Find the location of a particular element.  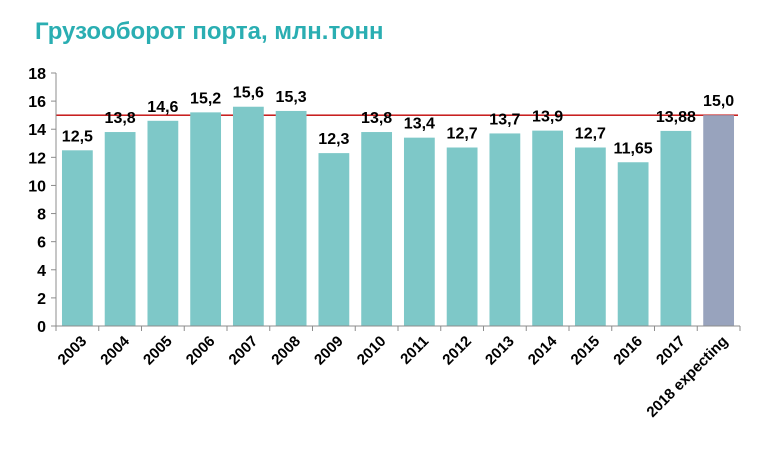

x-category-label: 2005 is located at coordinates (158, 351).